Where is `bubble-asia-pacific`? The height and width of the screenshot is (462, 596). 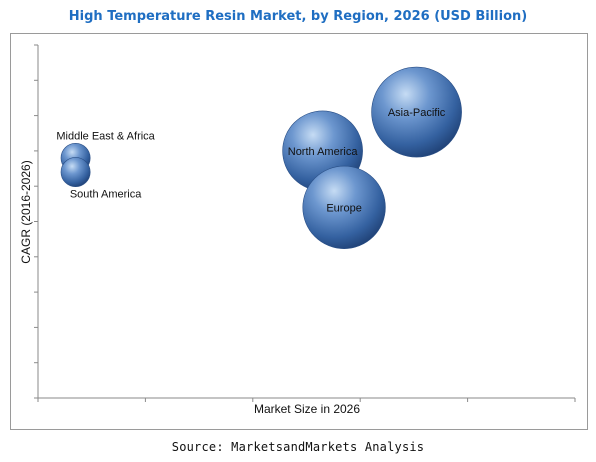 bubble-asia-pacific is located at coordinates (416, 112).